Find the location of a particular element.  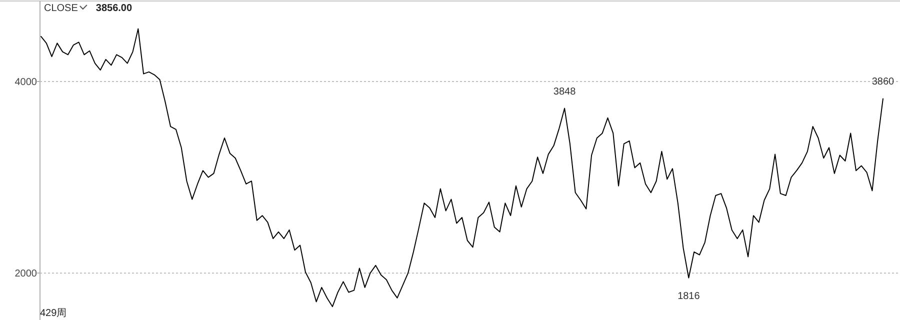

annotation: 3848 is located at coordinates (564, 92).